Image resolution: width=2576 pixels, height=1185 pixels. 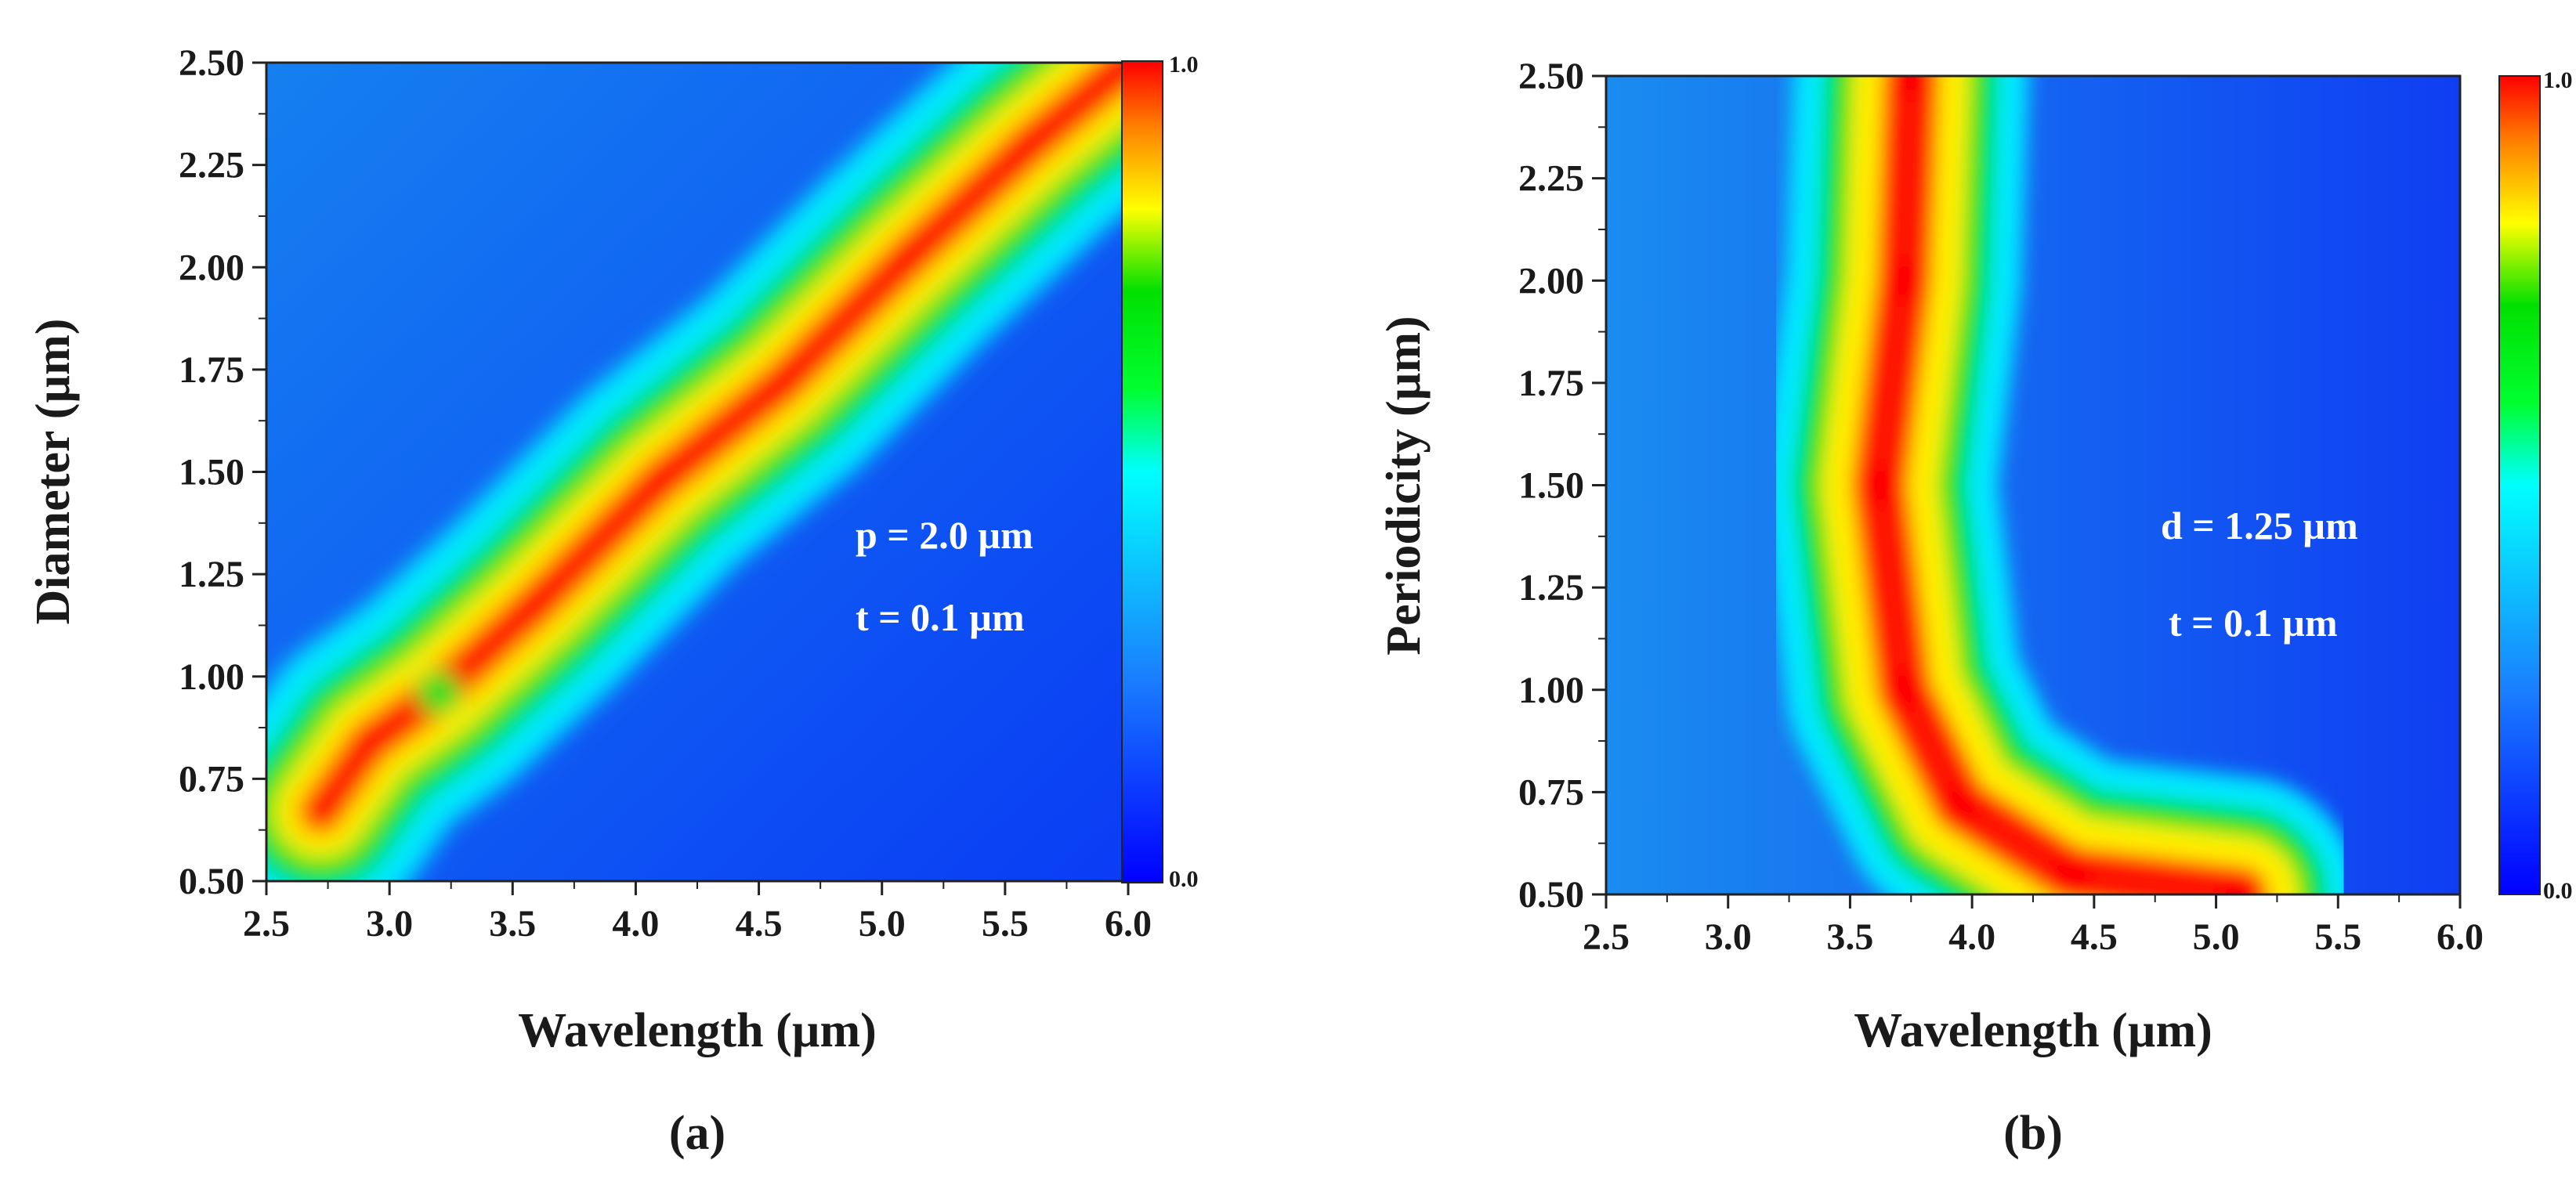 I want to click on annotation-b-diameter: d = 1.25 µm, so click(x=2259, y=525).